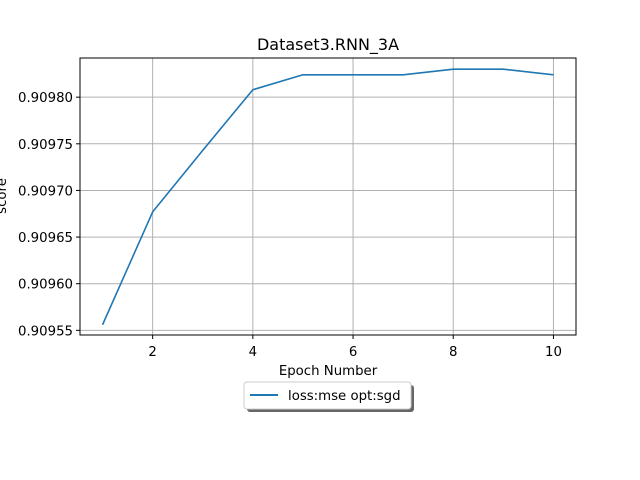 The height and width of the screenshot is (480, 640). What do you see at coordinates (553, 352) in the screenshot?
I see `x-tick-label: 10` at bounding box center [553, 352].